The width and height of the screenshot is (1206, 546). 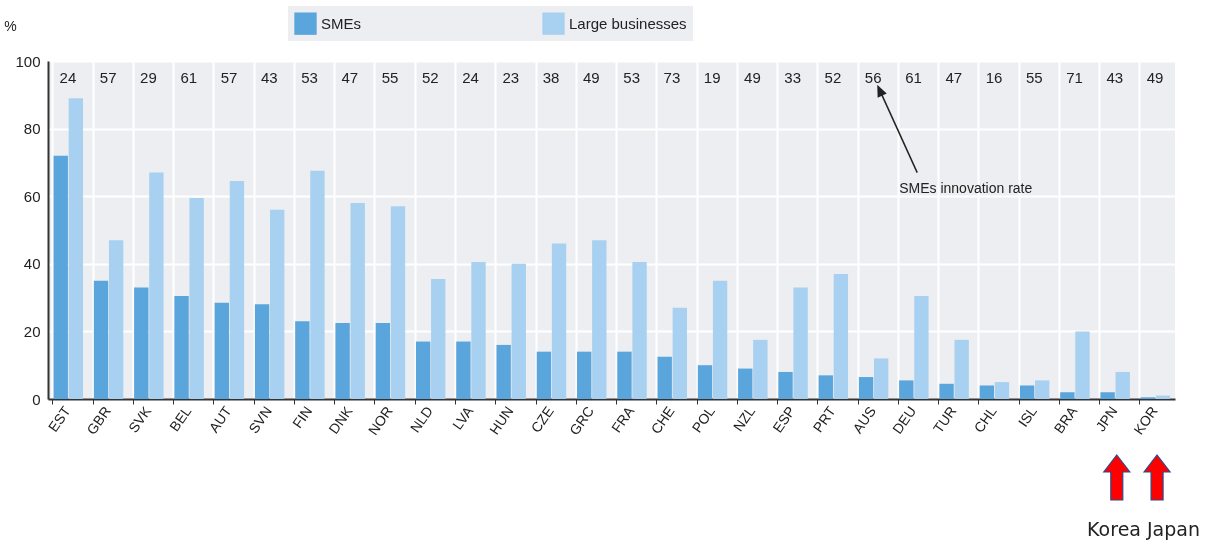 What do you see at coordinates (10, 25) in the screenshot?
I see `y-axis-title: %` at bounding box center [10, 25].